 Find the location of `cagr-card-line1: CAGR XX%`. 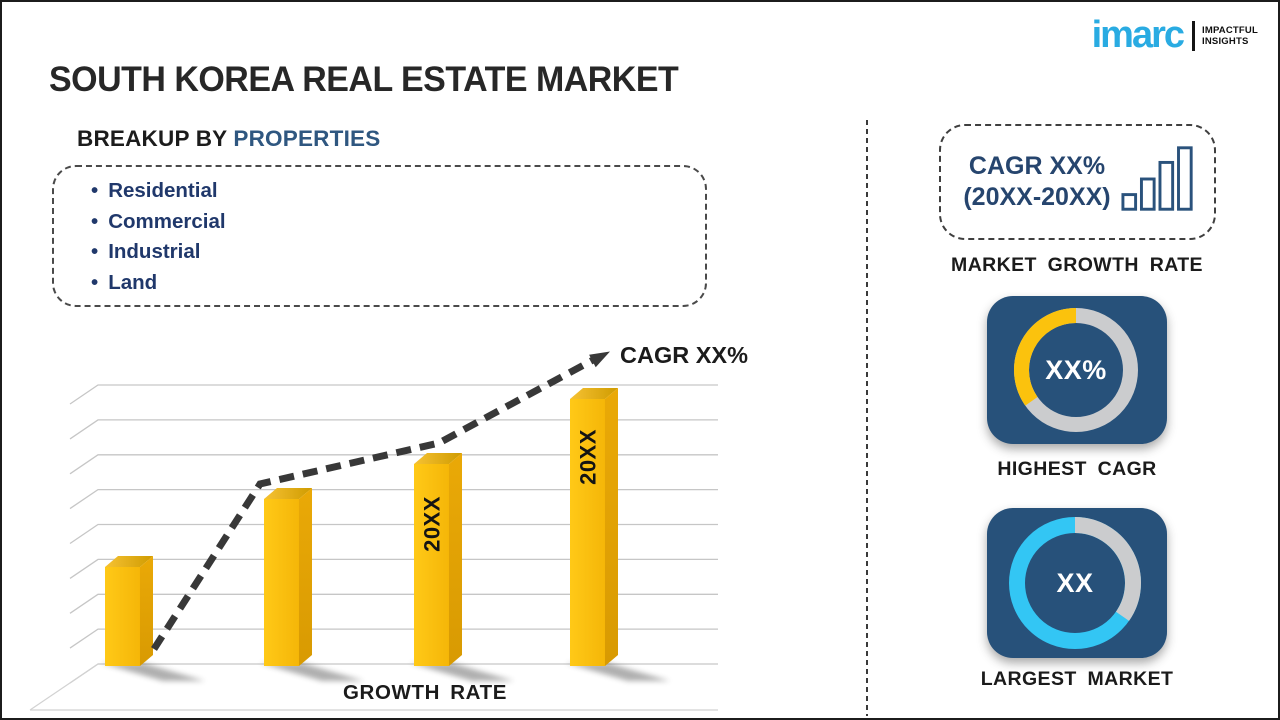

cagr-card-line1: CAGR XX% is located at coordinates (1037, 166).